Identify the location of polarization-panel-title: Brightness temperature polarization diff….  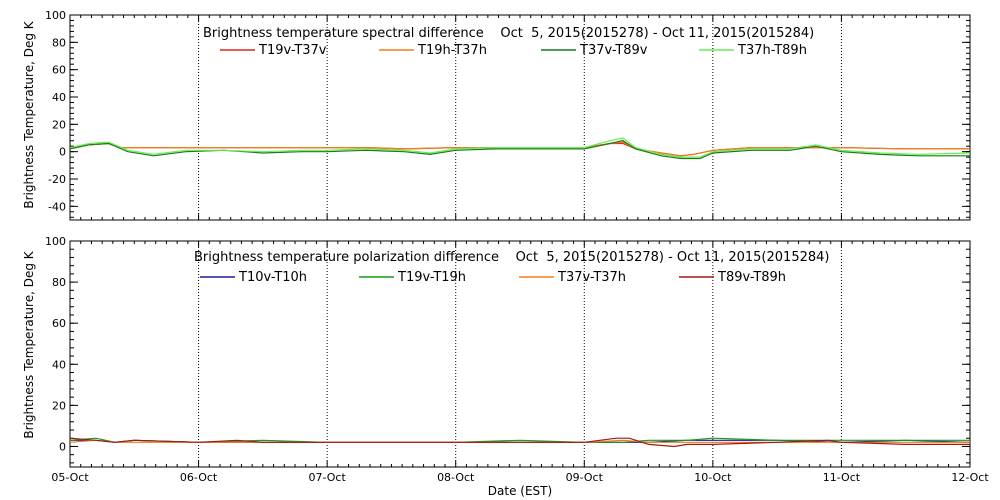
(511, 257).